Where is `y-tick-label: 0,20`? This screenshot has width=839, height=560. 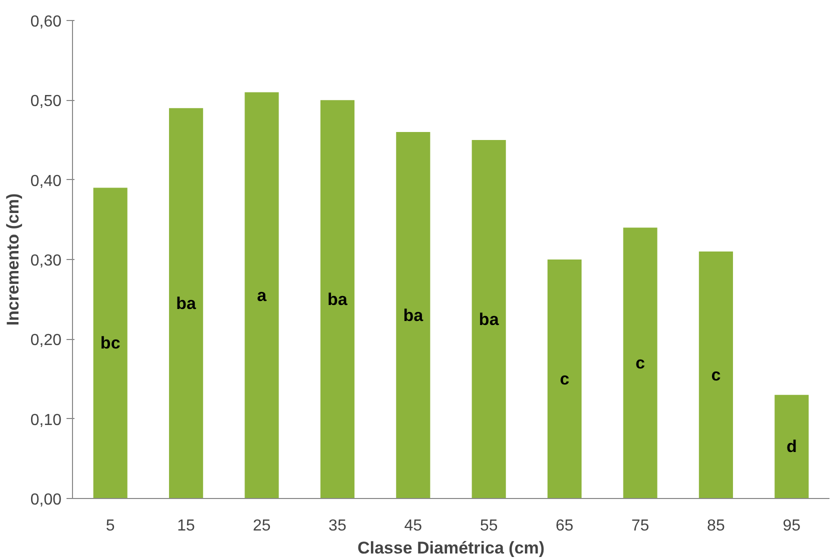
y-tick-label: 0,20 is located at coordinates (46, 341).